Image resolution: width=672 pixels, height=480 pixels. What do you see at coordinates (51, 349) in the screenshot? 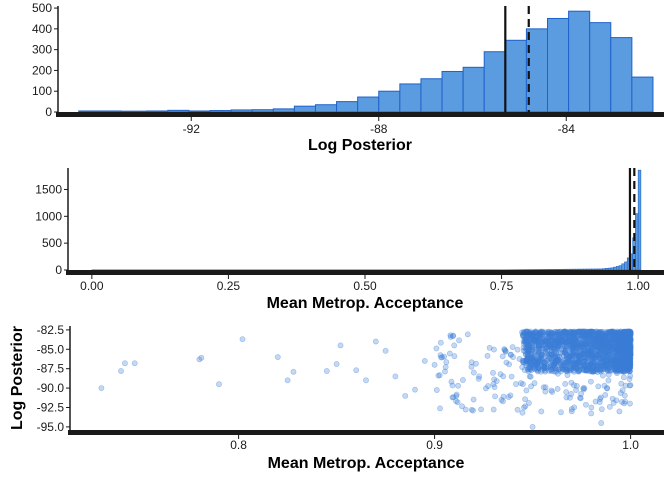
I see `y-tick-label: -85.0` at bounding box center [51, 349].